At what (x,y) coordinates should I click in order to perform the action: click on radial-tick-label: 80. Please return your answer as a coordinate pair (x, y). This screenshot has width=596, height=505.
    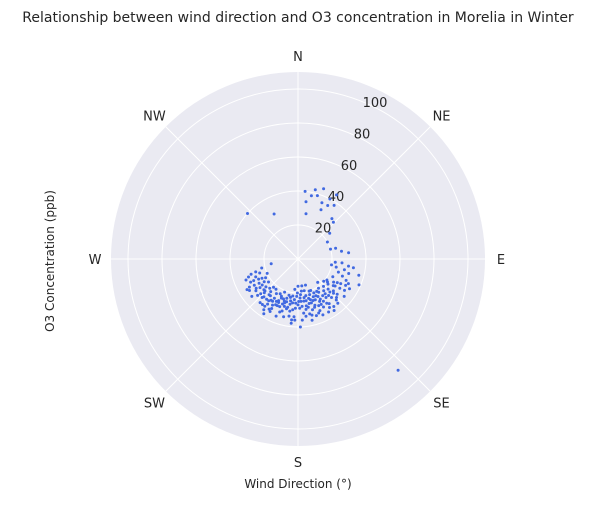
    Looking at the image, I should click on (362, 134).